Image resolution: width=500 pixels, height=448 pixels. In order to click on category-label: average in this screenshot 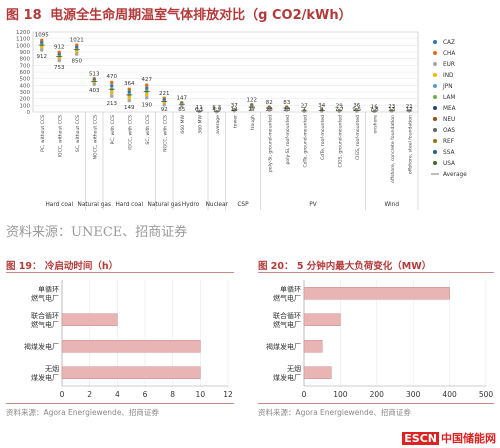, I will do `click(218, 124)`.